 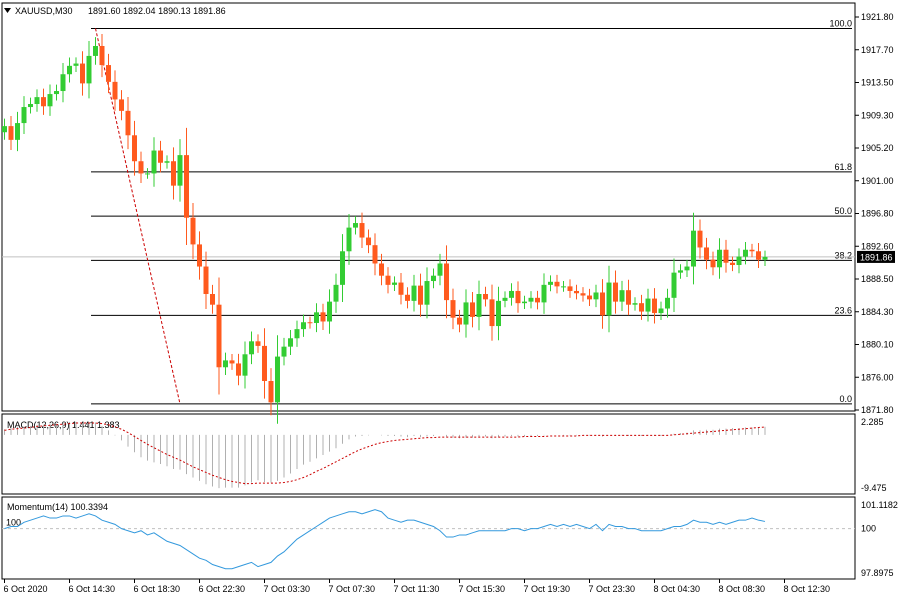 What do you see at coordinates (612, 589) in the screenshot?
I see `time-axis-label: 7 Oct 23:30` at bounding box center [612, 589].